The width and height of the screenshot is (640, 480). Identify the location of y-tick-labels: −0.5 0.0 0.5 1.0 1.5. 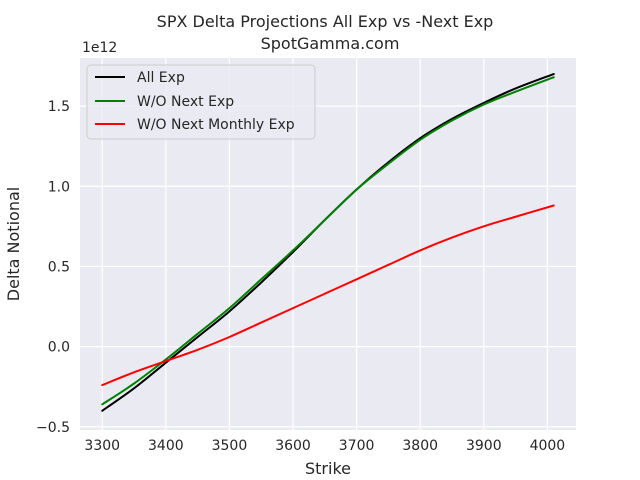
(53, 267).